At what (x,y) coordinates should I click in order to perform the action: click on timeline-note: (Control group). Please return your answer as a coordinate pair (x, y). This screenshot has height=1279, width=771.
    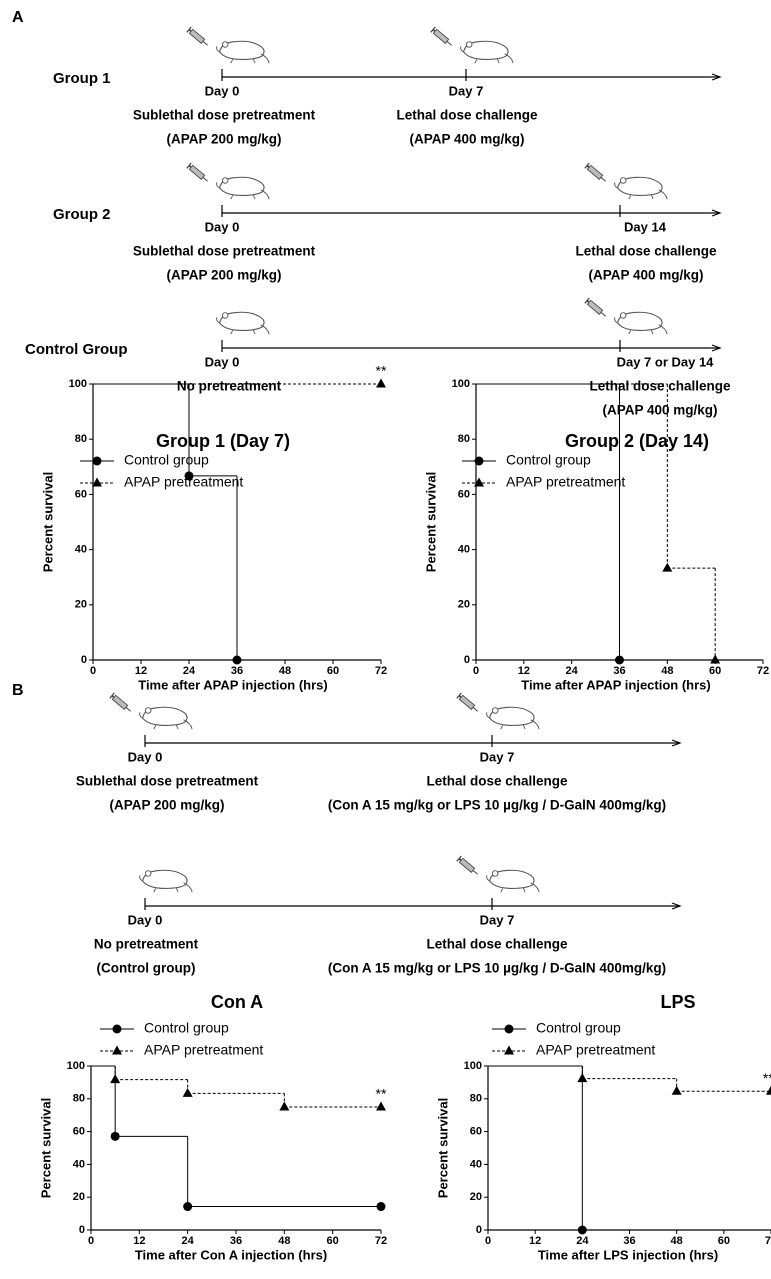
    Looking at the image, I should click on (146, 968).